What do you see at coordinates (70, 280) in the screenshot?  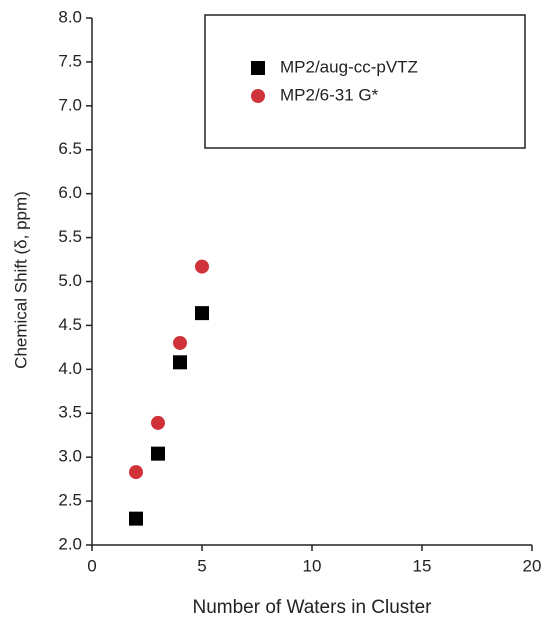 I see `y-tick-label: 5.0` at bounding box center [70, 280].